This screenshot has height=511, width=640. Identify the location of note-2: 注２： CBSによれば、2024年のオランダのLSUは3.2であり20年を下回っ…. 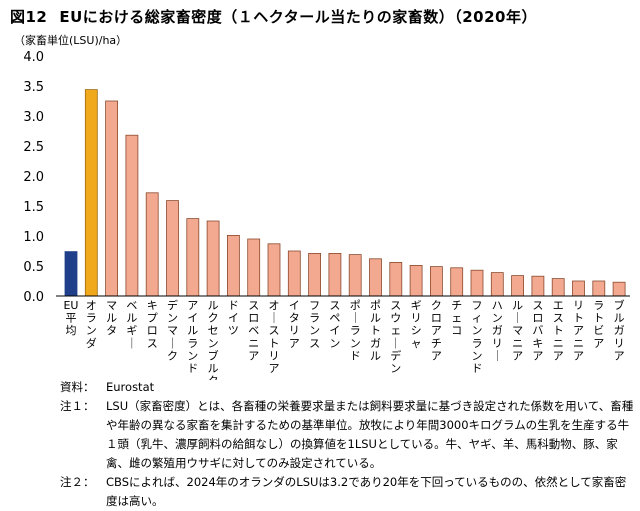
(343, 491).